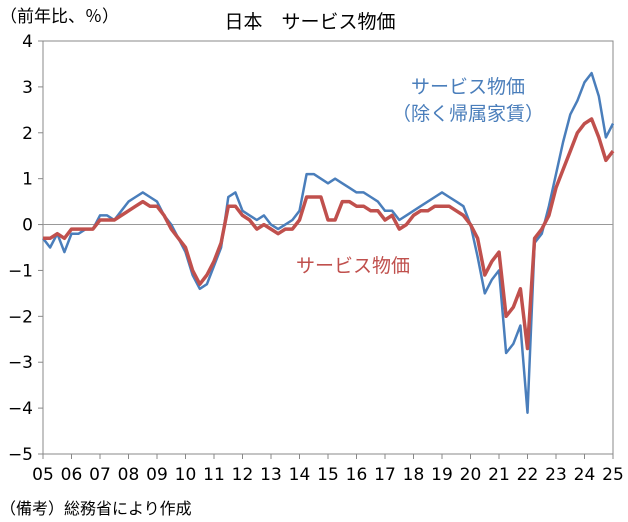 Image resolution: width=628 pixels, height=522 pixels. Describe the element at coordinates (528, 475) in the screenshot. I see `x-tick-label: 22` at that location.